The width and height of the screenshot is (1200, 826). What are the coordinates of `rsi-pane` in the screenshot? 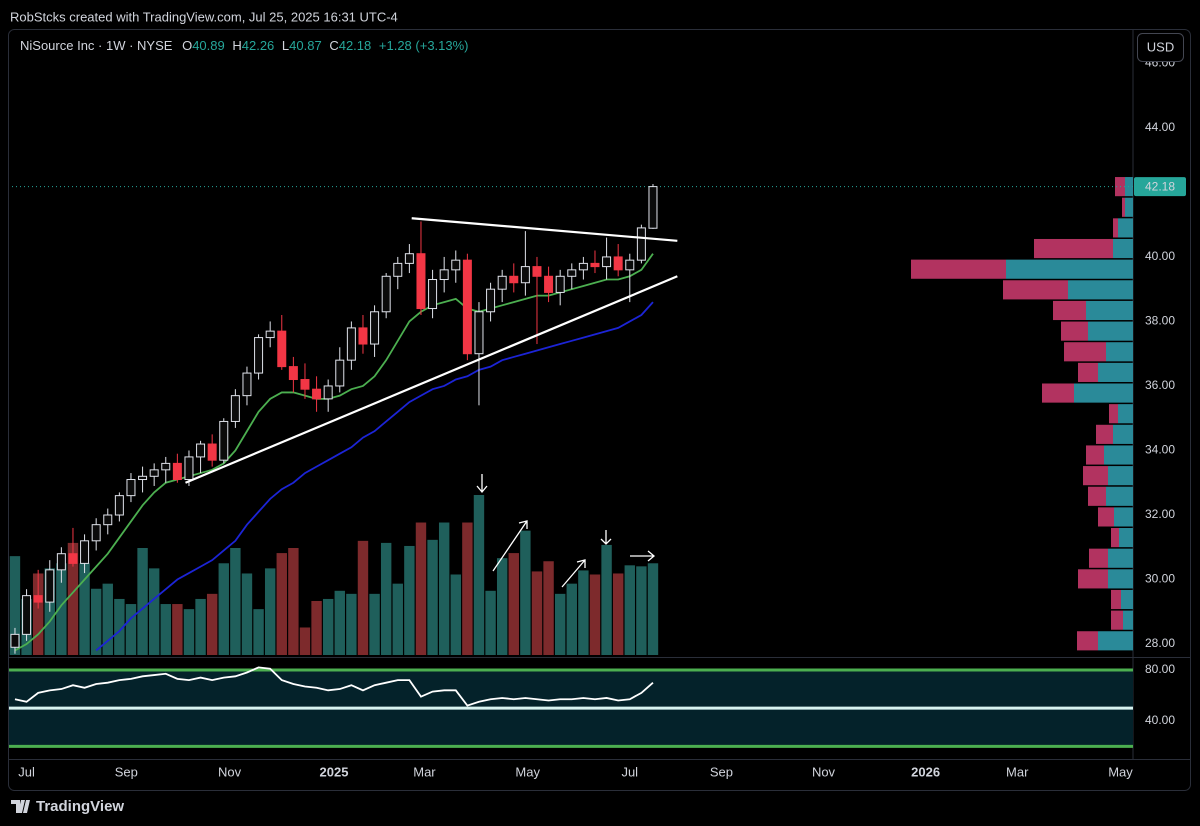 It's located at (571, 707).